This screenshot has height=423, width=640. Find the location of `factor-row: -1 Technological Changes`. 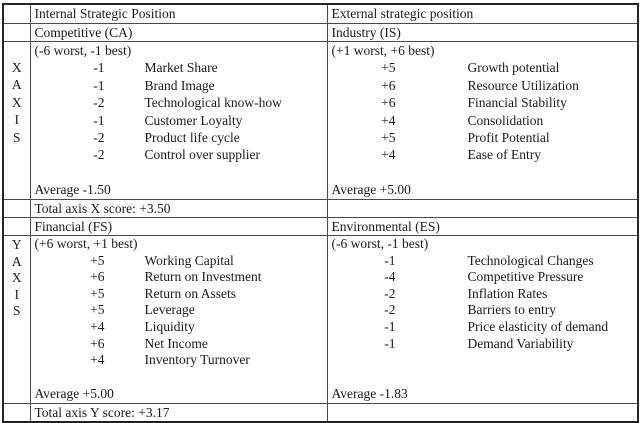

factor-row: -1 Technological Changes is located at coordinates (483, 261).